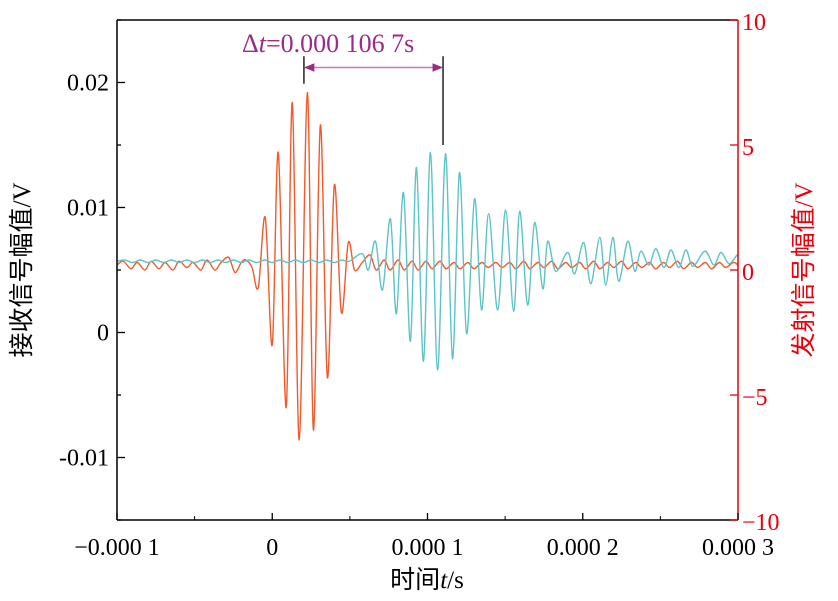 The image size is (838, 601). What do you see at coordinates (272, 548) in the screenshot?
I see `x-tick-label: 0` at bounding box center [272, 548].